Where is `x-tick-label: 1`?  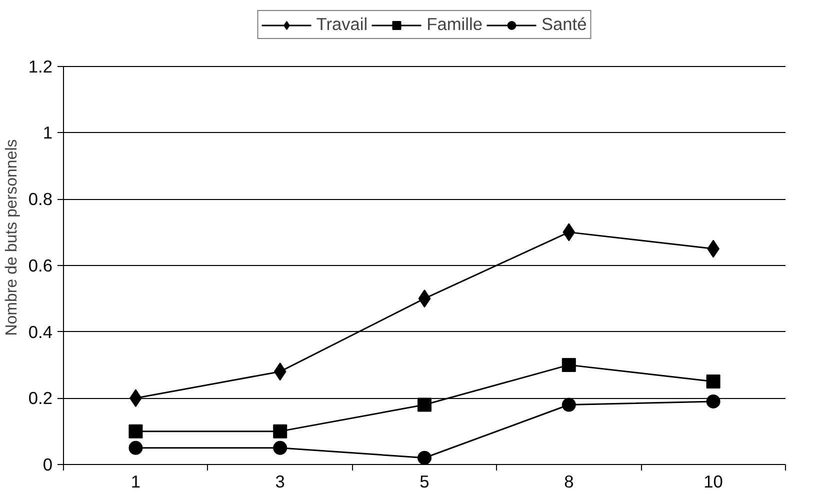
x-tick-label: 1 is located at coordinates (135, 482).